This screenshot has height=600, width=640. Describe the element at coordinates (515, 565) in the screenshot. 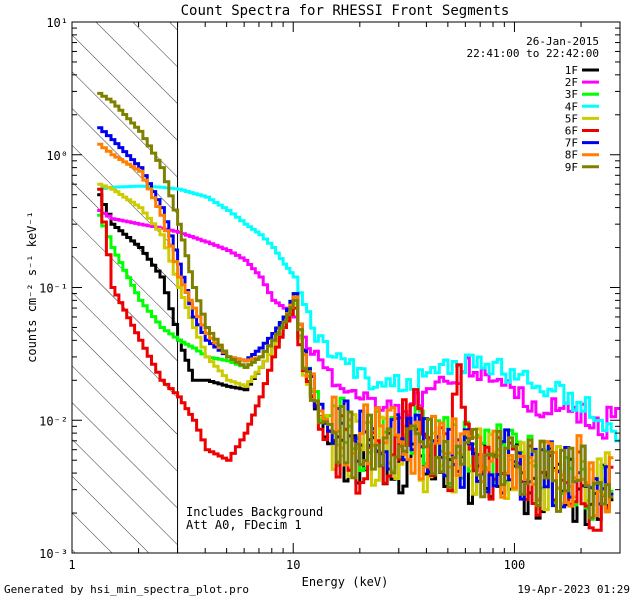

I see `x-tick-label: 100` at that location.